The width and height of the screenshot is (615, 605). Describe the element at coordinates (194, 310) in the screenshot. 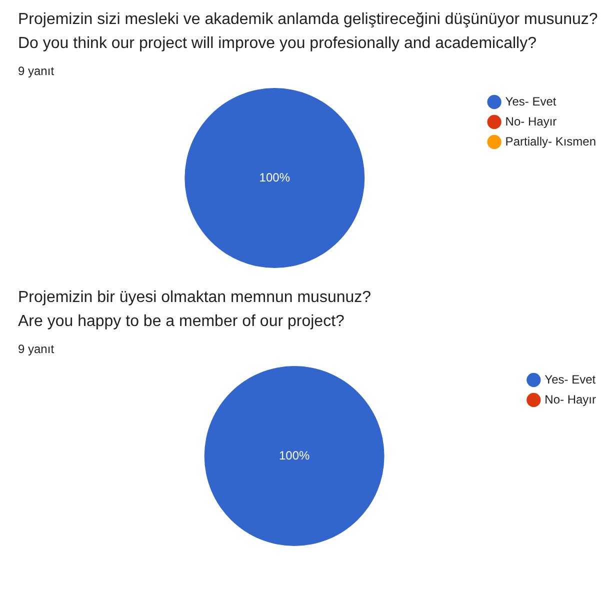

I see `chart-title: Projemizin bir üyesi olmaktan memnun musunuz? Are you happy to be a member of our project?` at that location.